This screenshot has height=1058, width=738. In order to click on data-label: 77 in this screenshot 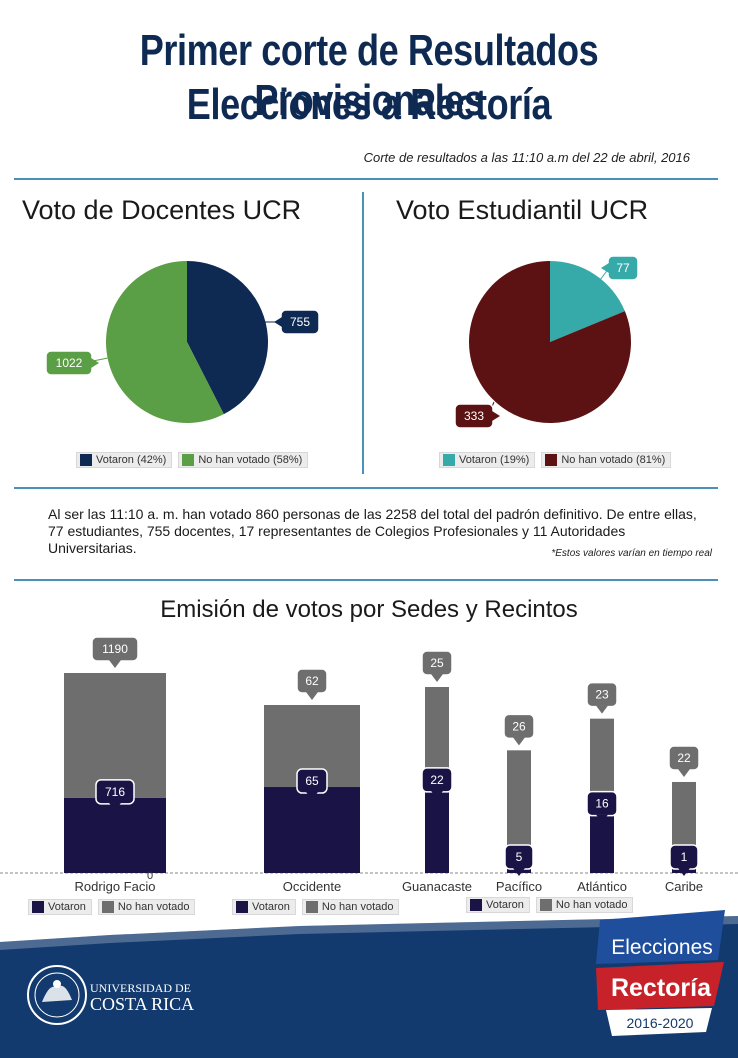, I will do `click(623, 268)`.